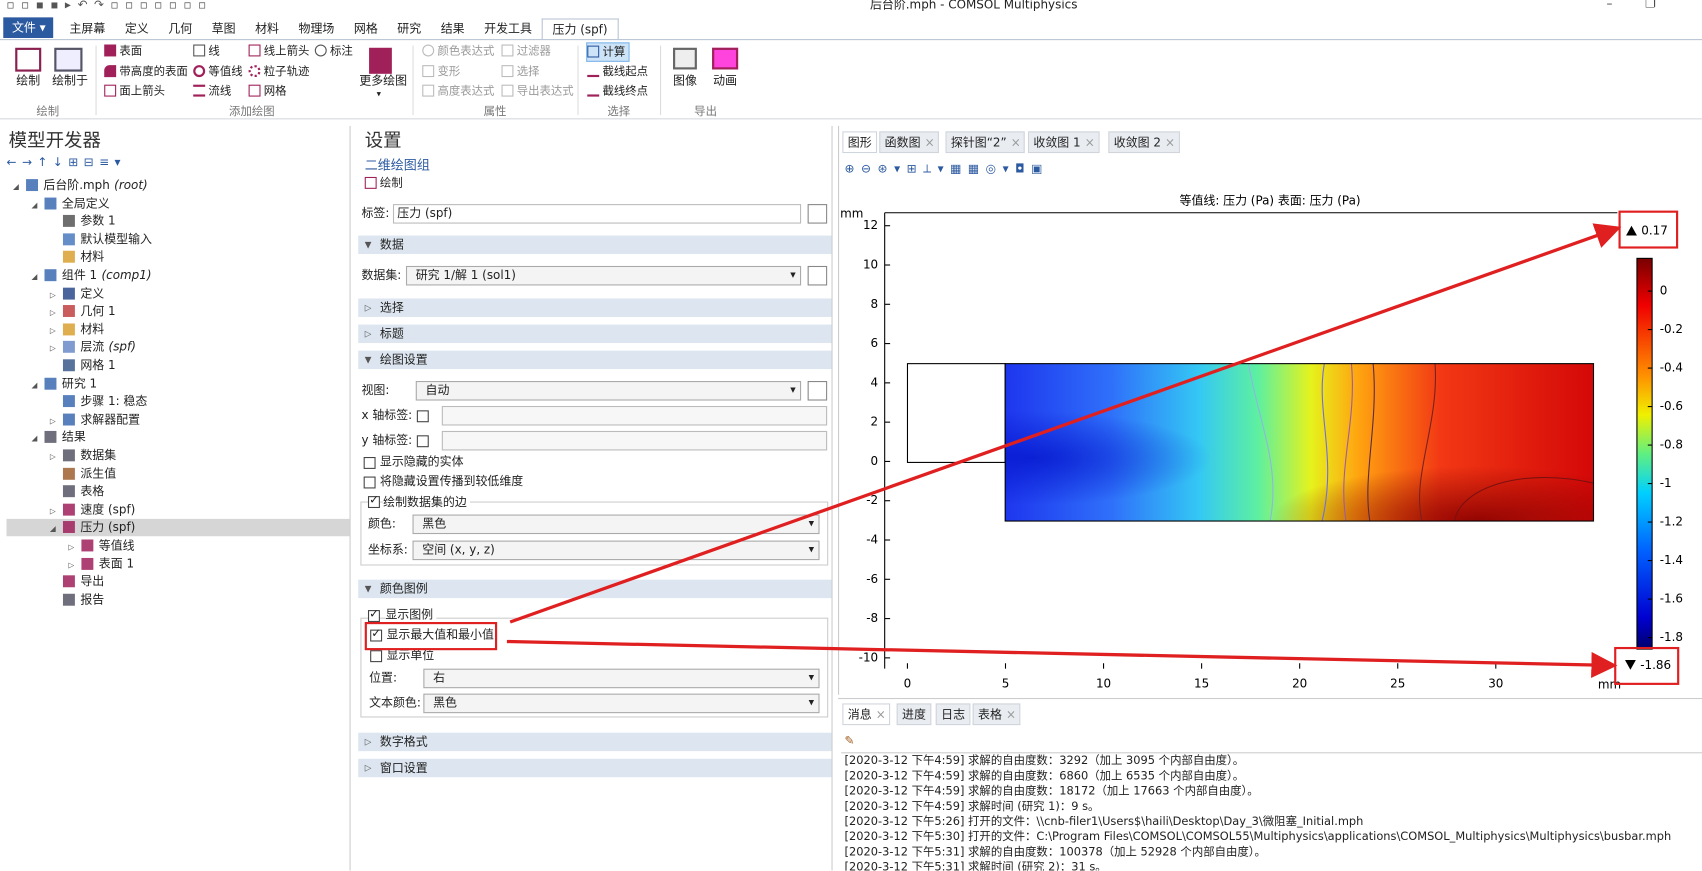 This screenshot has height=871, width=1702. Describe the element at coordinates (77, 293) in the screenshot. I see `tree-node: ▷ 定义` at that location.